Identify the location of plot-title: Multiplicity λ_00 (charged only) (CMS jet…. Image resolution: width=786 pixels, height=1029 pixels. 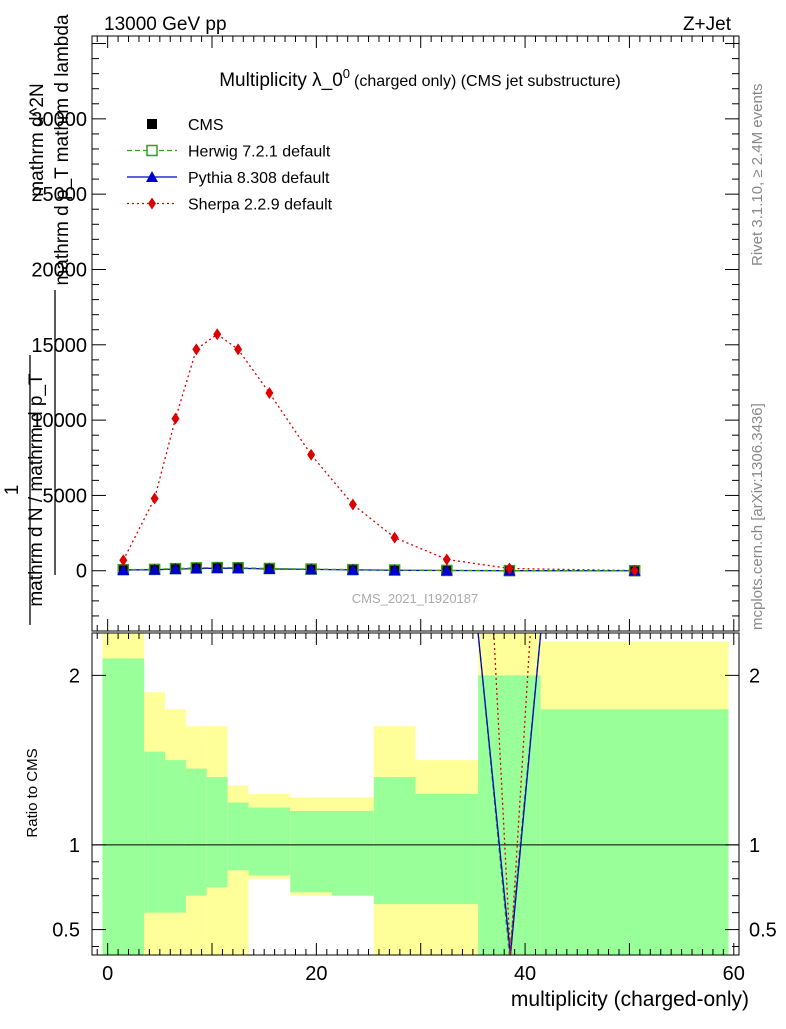
(420, 78).